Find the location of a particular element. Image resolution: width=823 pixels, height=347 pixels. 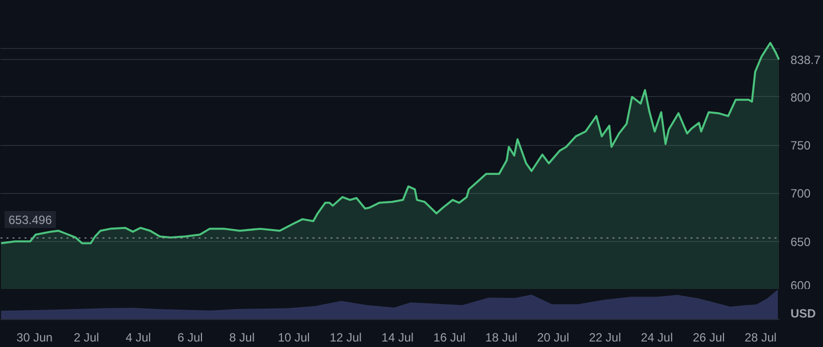

y-tick-label: 700 is located at coordinates (800, 193).